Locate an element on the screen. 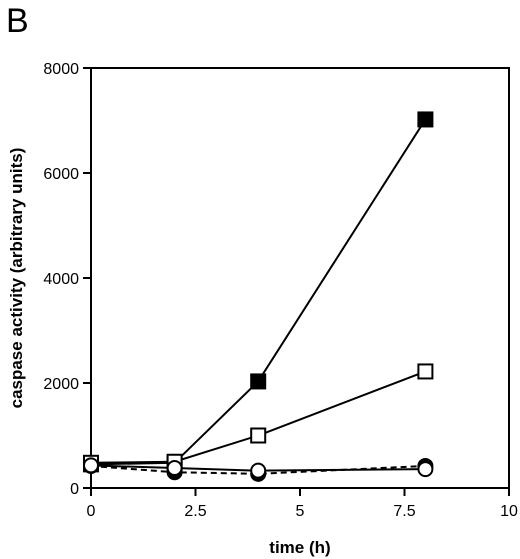 This screenshot has width=520, height=559. y-tick-label: 6000 is located at coordinates (61, 174).